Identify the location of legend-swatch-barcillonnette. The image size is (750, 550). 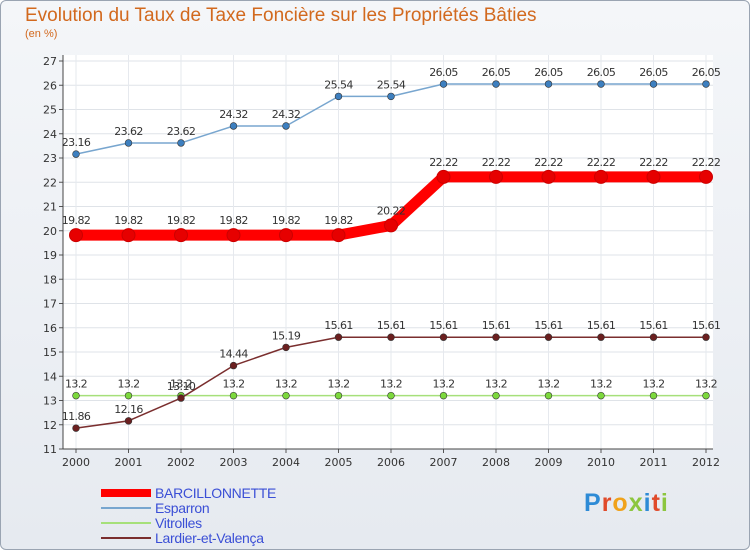
(126, 493).